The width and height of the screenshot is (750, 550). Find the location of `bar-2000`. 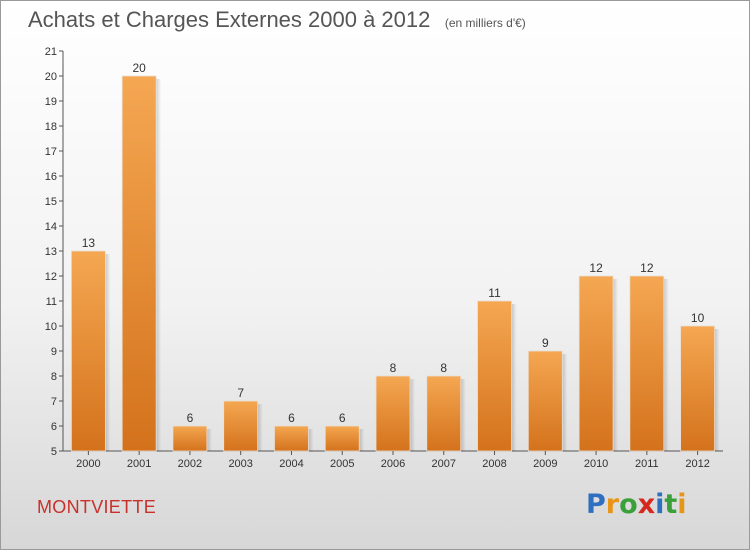

bar-2000 is located at coordinates (88, 351).